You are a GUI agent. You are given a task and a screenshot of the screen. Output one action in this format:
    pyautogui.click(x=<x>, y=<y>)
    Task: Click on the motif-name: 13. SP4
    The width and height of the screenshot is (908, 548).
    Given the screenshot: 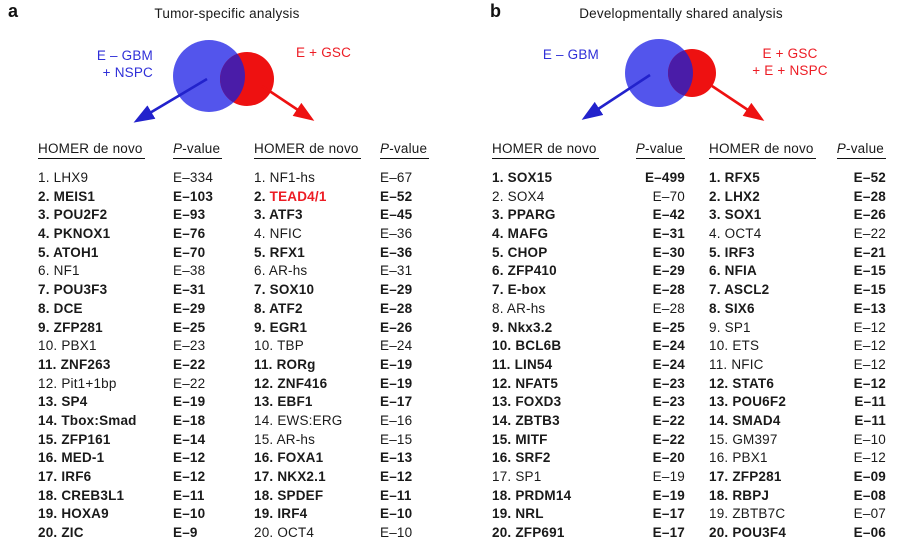 What is the action you would take?
    pyautogui.click(x=105, y=402)
    